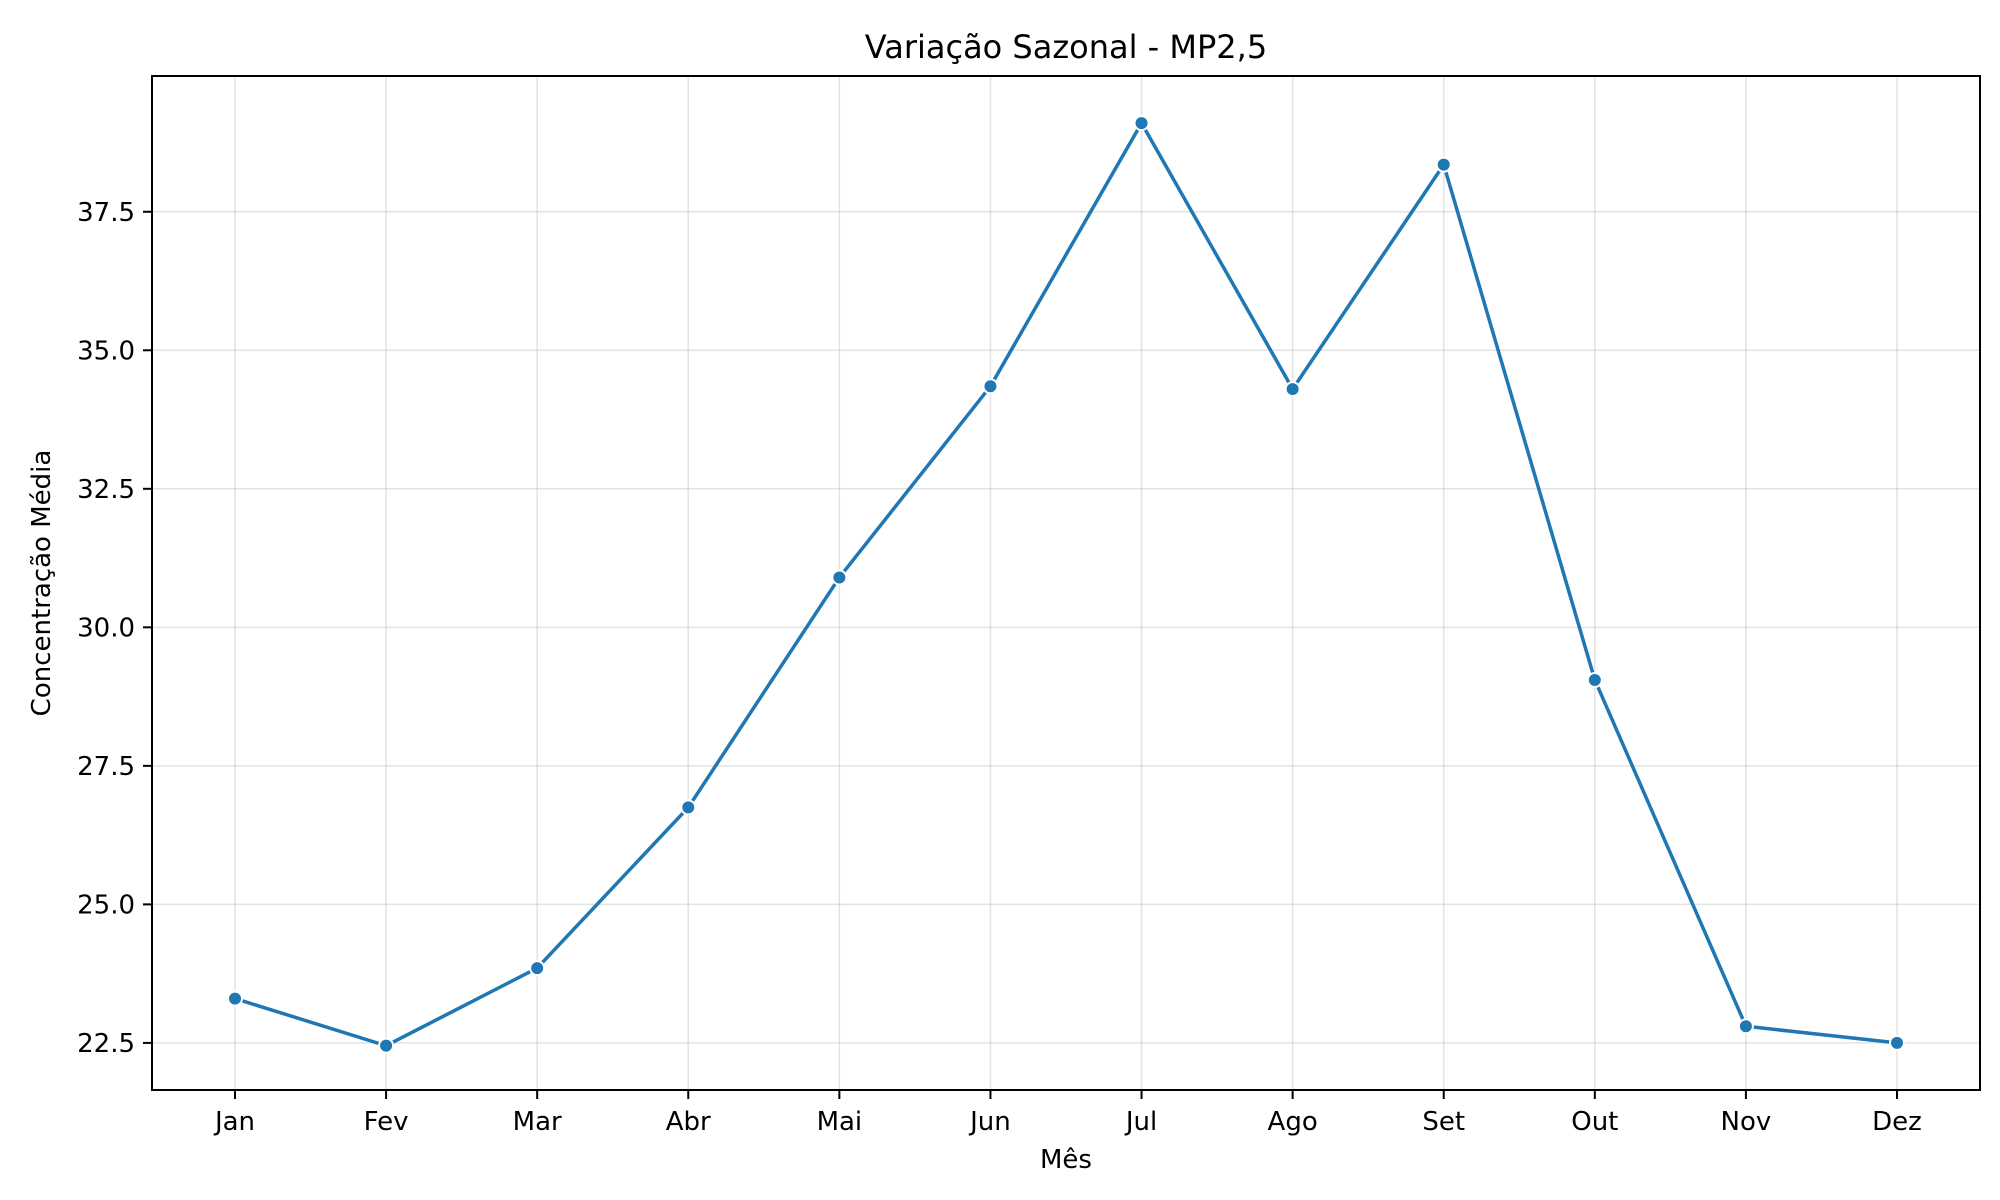 This screenshot has width=2000, height=1200. Describe the element at coordinates (386, 1122) in the screenshot. I see `x-tick-label: Fev` at that location.